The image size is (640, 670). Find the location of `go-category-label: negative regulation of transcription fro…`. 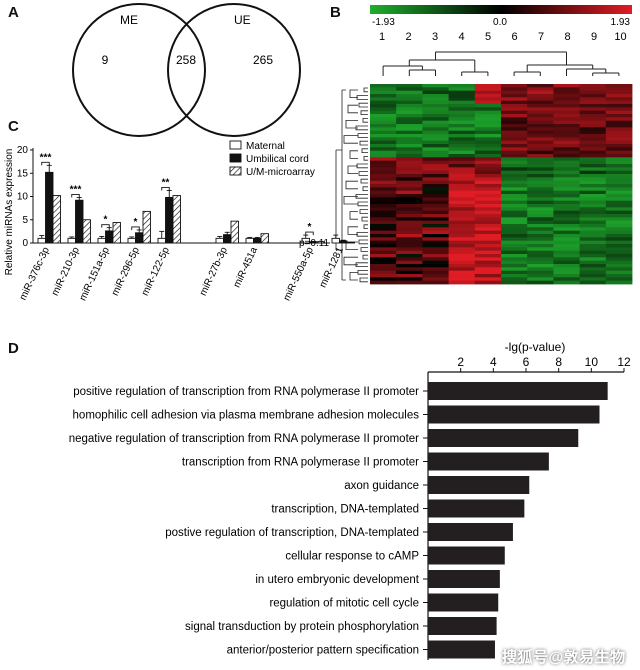

go-category-label: negative regulation of transcription fro… is located at coordinates (244, 439).